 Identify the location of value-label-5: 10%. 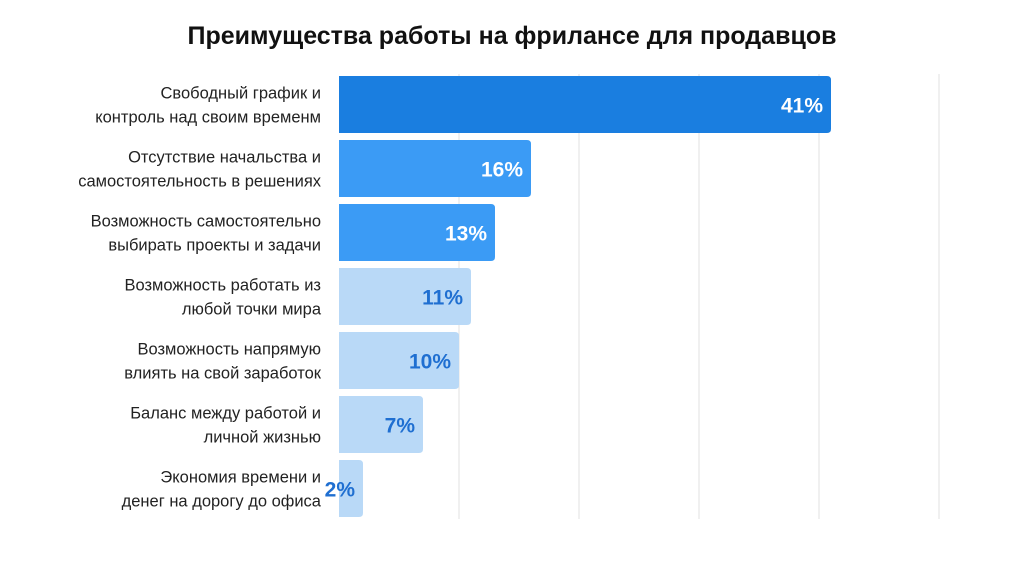
(430, 362).